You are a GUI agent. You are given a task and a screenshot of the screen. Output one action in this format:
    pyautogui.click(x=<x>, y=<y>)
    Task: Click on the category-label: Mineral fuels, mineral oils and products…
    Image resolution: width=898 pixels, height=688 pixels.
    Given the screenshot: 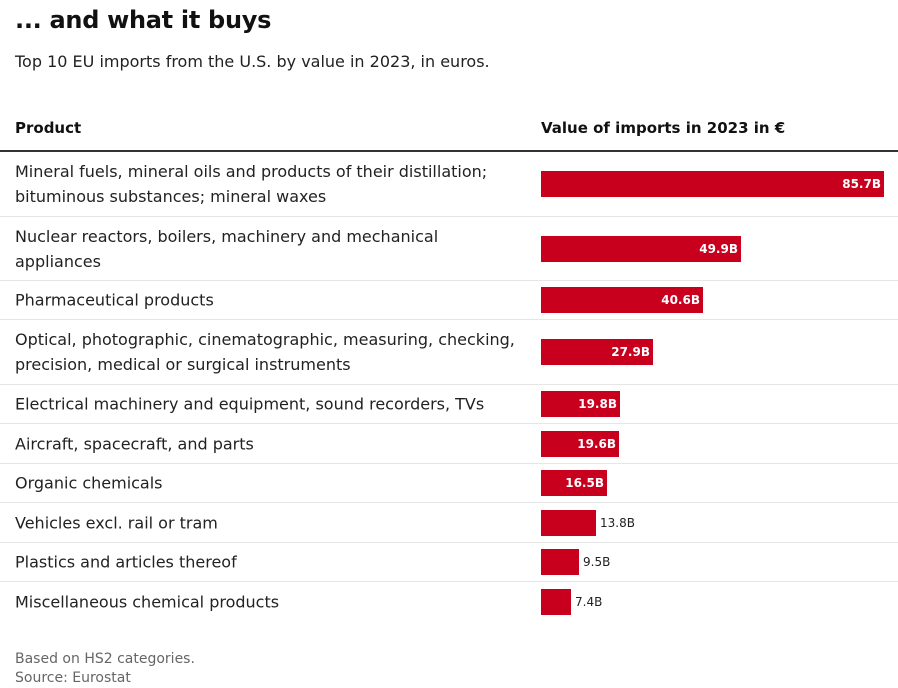 What is the action you would take?
    pyautogui.click(x=251, y=184)
    